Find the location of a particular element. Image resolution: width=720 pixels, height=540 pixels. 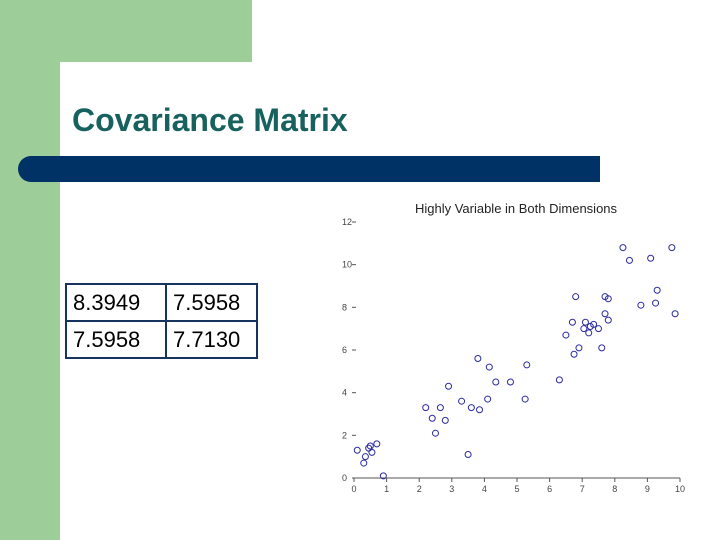

x-tick-label: 3 is located at coordinates (451, 489).